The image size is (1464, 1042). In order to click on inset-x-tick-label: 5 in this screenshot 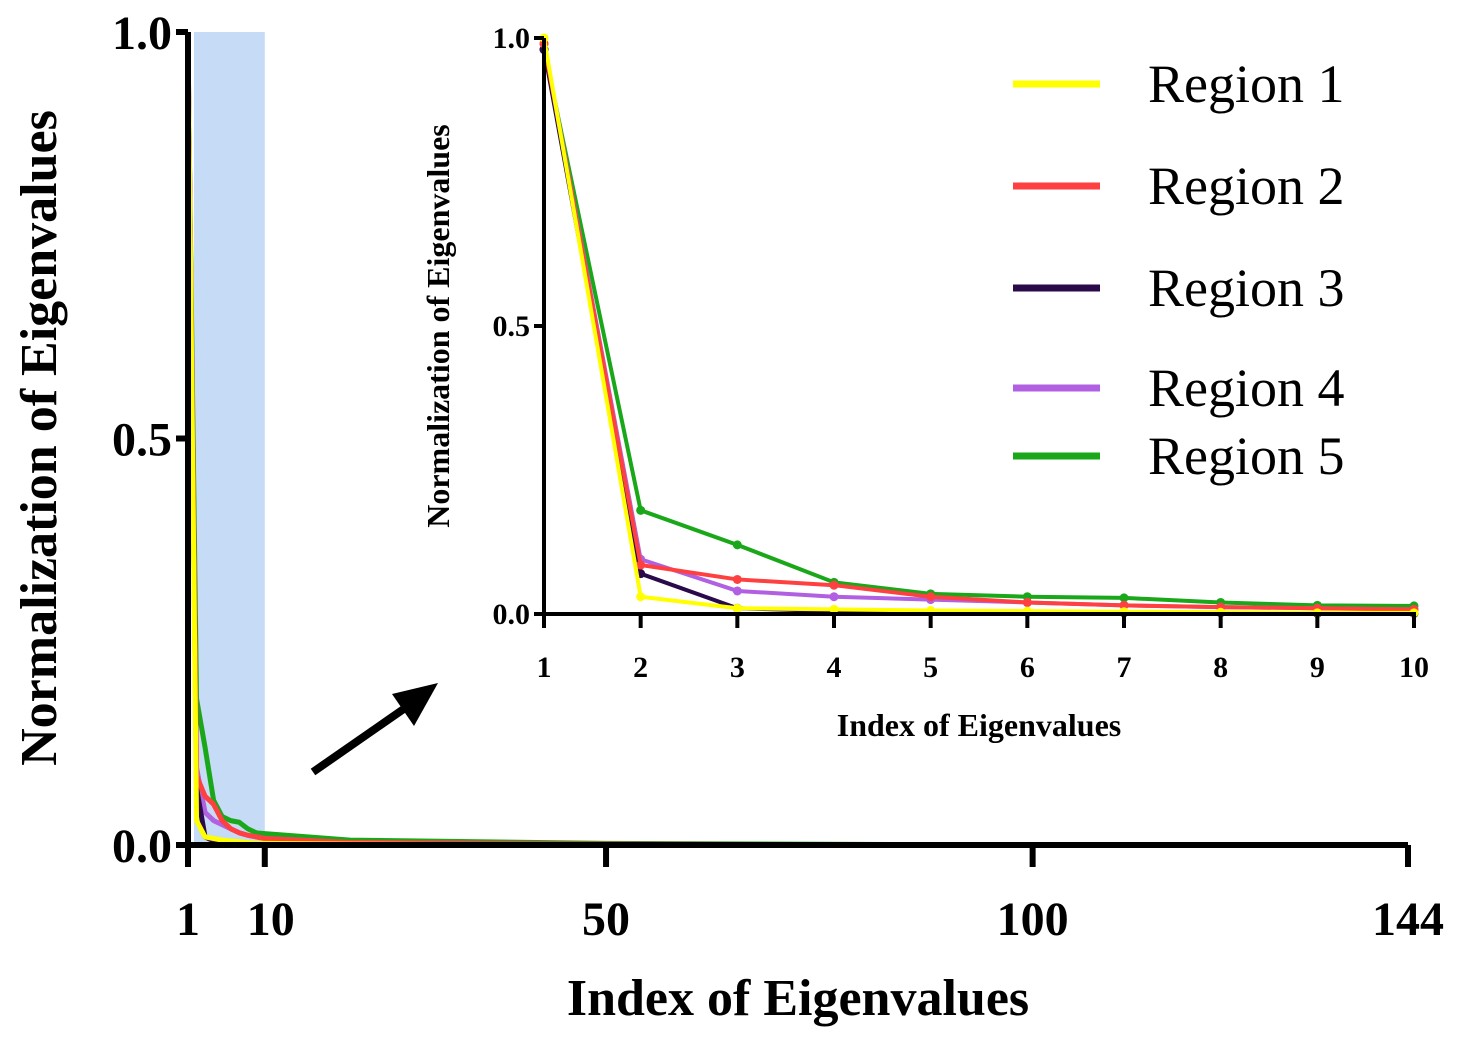, I will do `click(930, 667)`.